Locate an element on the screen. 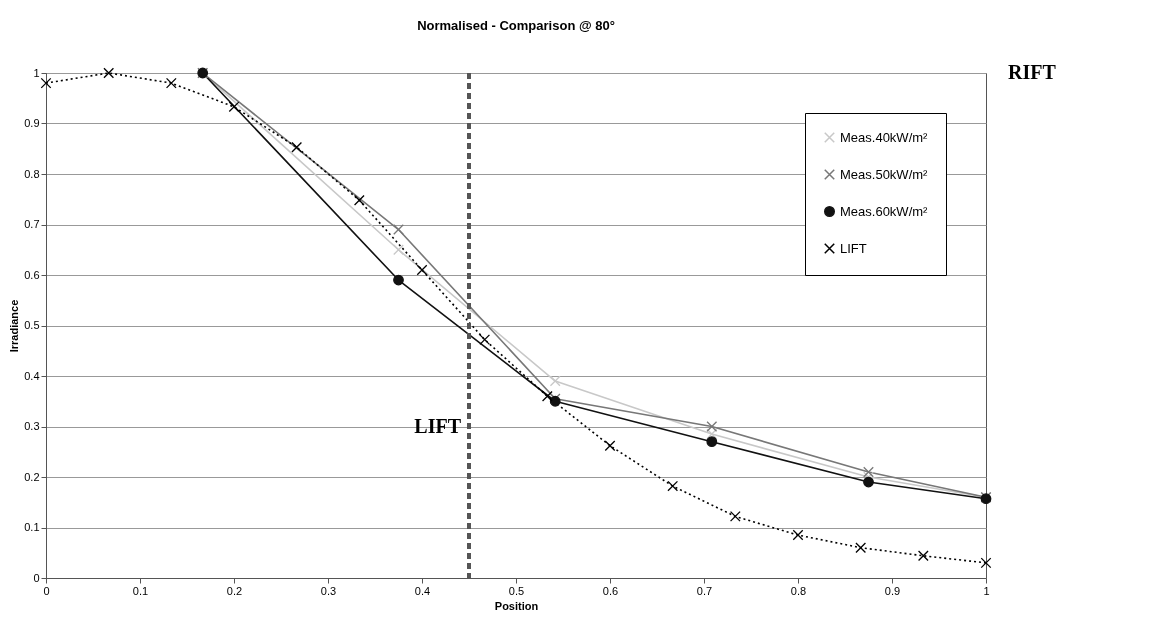 This screenshot has width=1153, height=639. legend-label: Meas.40kW/m² is located at coordinates (884, 137).